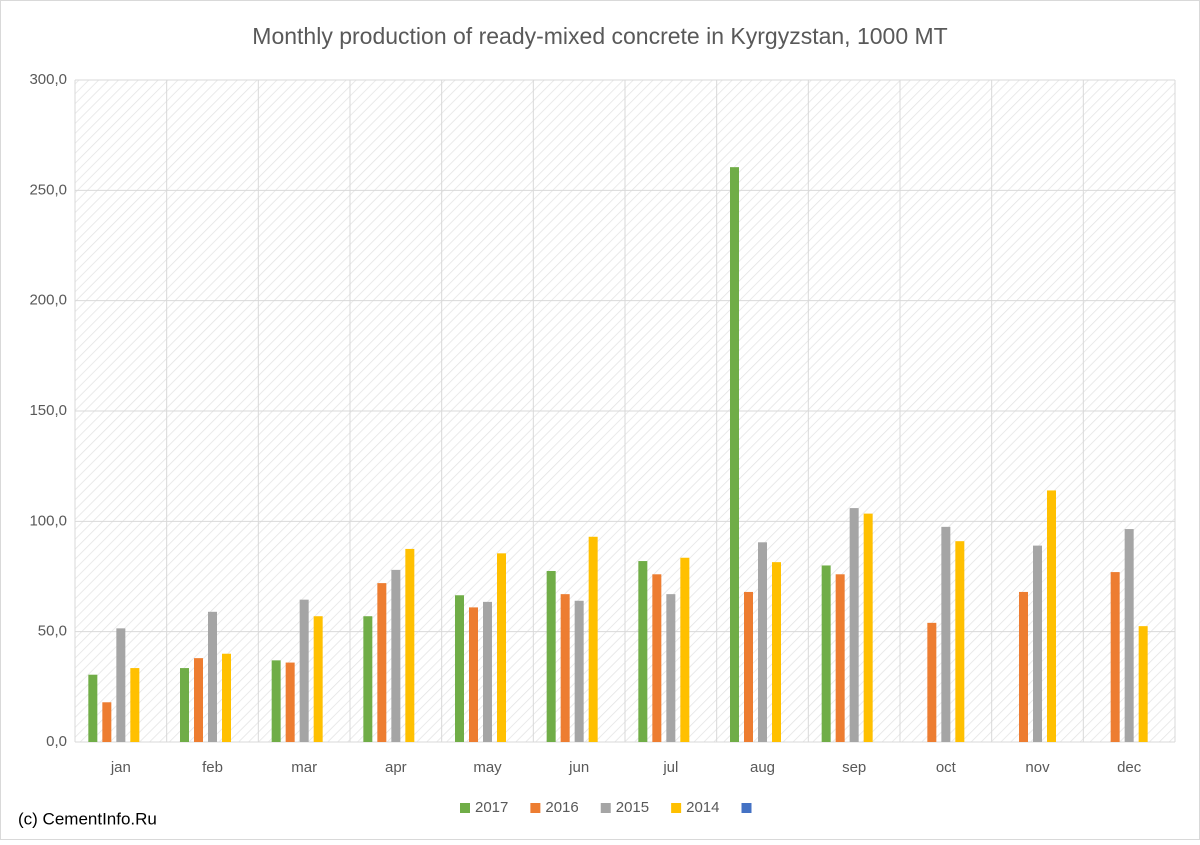 The image size is (1200, 845). Describe the element at coordinates (561, 807) in the screenshot. I see `legend-label: 2016` at that location.